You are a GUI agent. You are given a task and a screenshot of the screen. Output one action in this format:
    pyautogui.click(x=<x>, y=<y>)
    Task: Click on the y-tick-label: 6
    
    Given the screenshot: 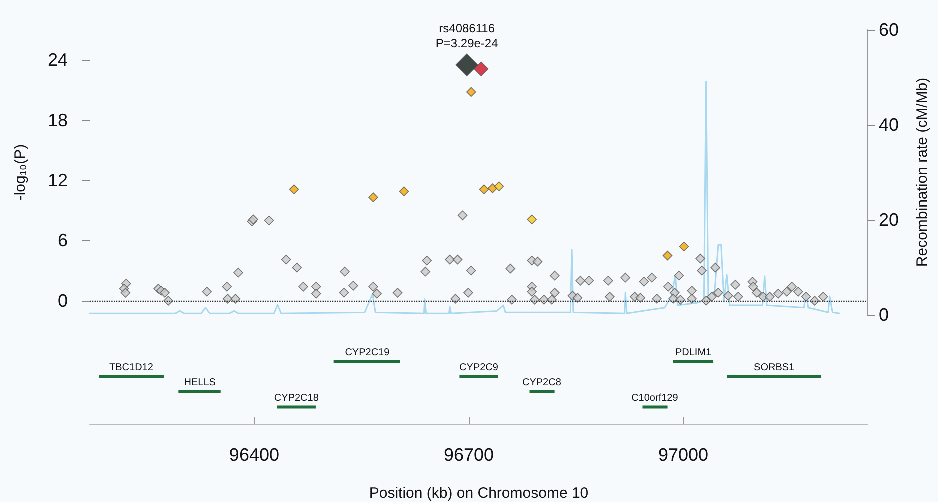 What is the action you would take?
    pyautogui.click(x=63, y=240)
    